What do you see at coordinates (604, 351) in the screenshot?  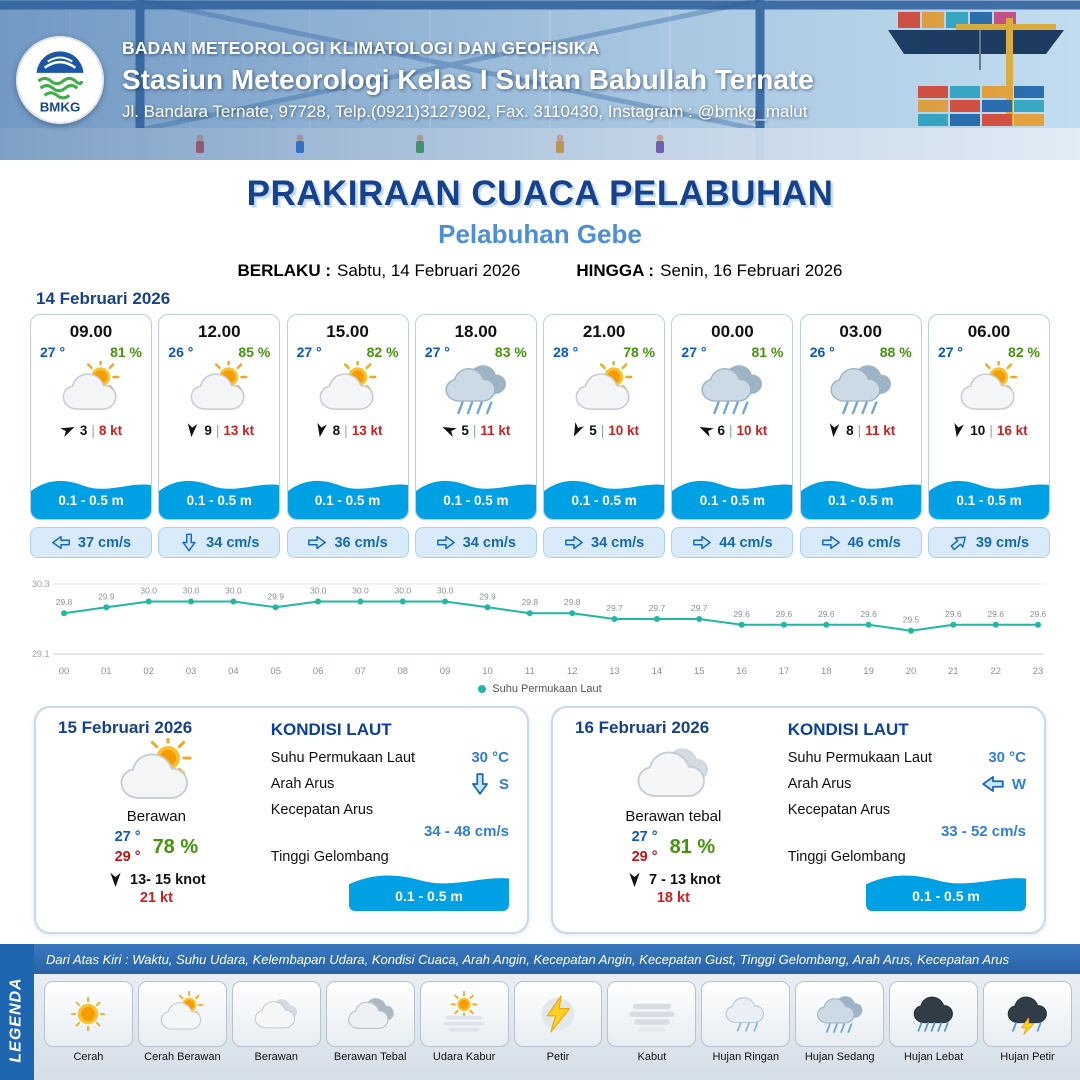 I see `temp-humidity-row: 28 ° 78 %` at bounding box center [604, 351].